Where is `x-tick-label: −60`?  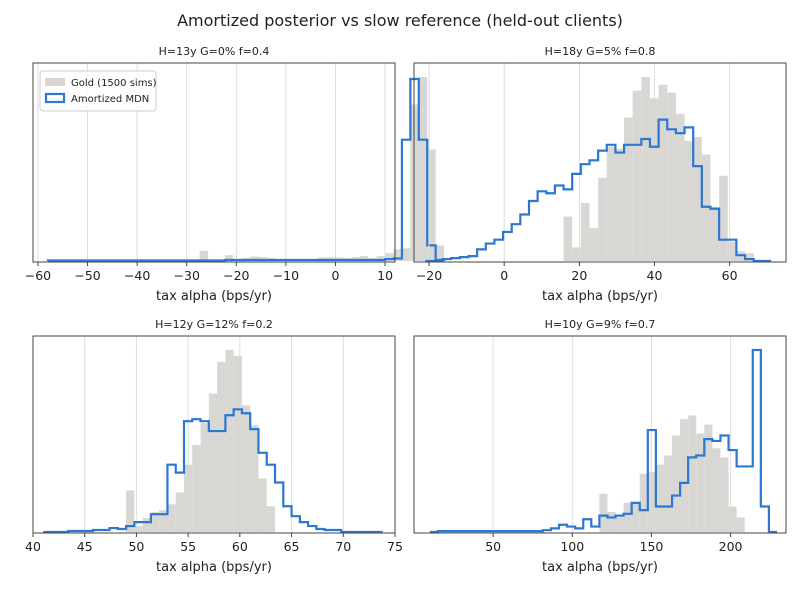
x-tick-label: −60 is located at coordinates (38, 275).